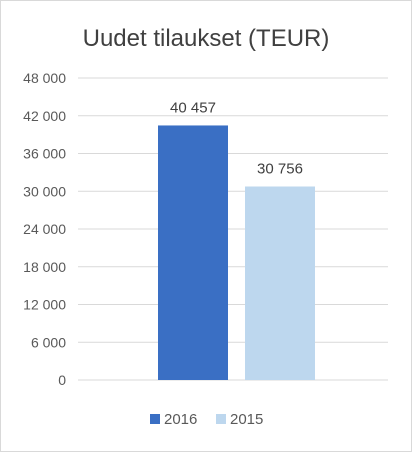 This screenshot has width=412, height=452. Describe the element at coordinates (221, 419) in the screenshot. I see `legend-swatch-2015` at that location.